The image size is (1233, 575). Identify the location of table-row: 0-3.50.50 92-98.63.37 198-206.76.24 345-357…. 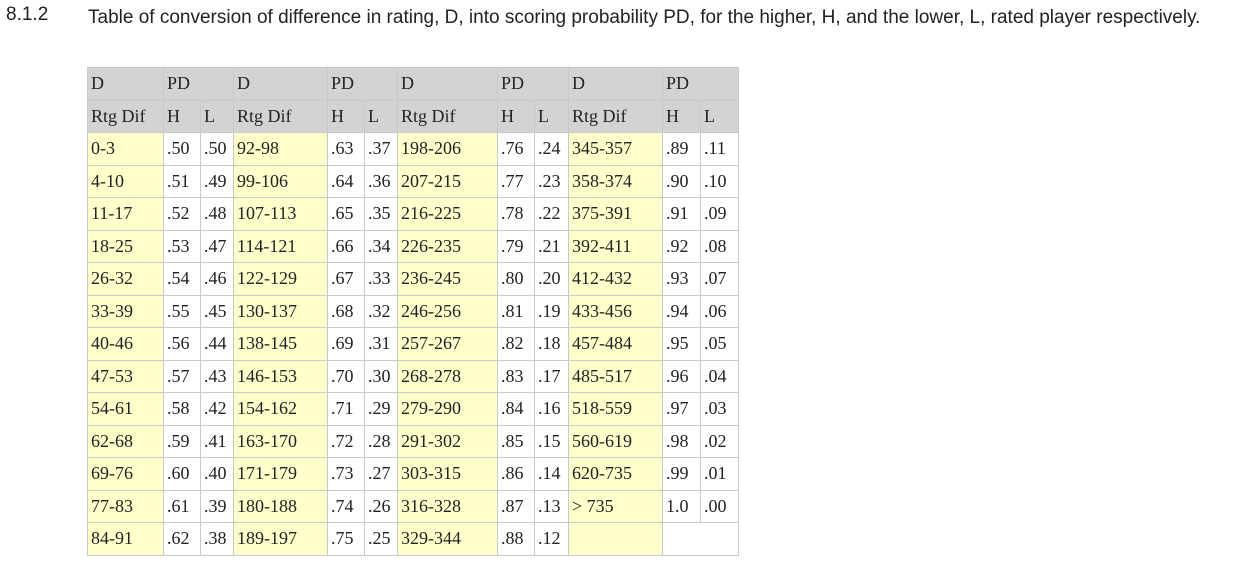
(413, 149).